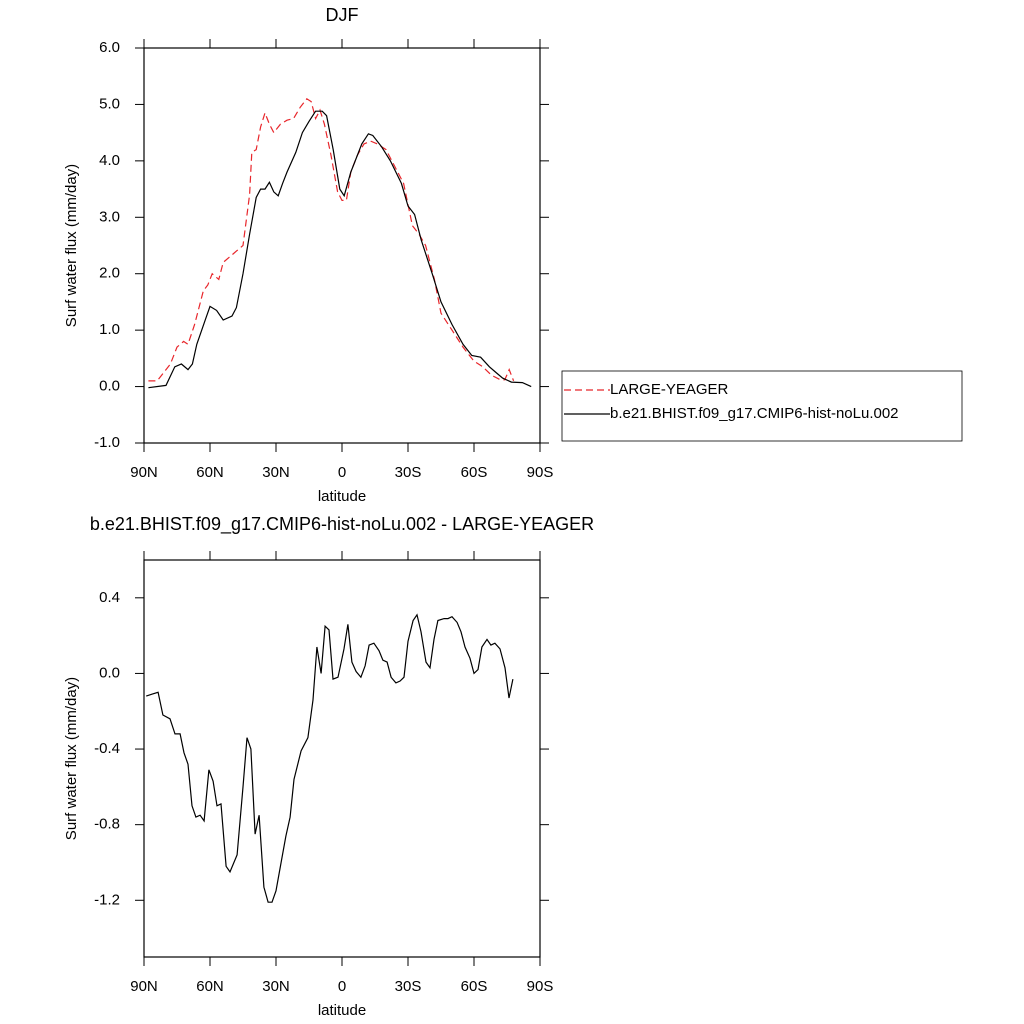 The width and height of the screenshot is (1024, 1024). I want to click on y-tick-label: 5.0, so click(109, 103).